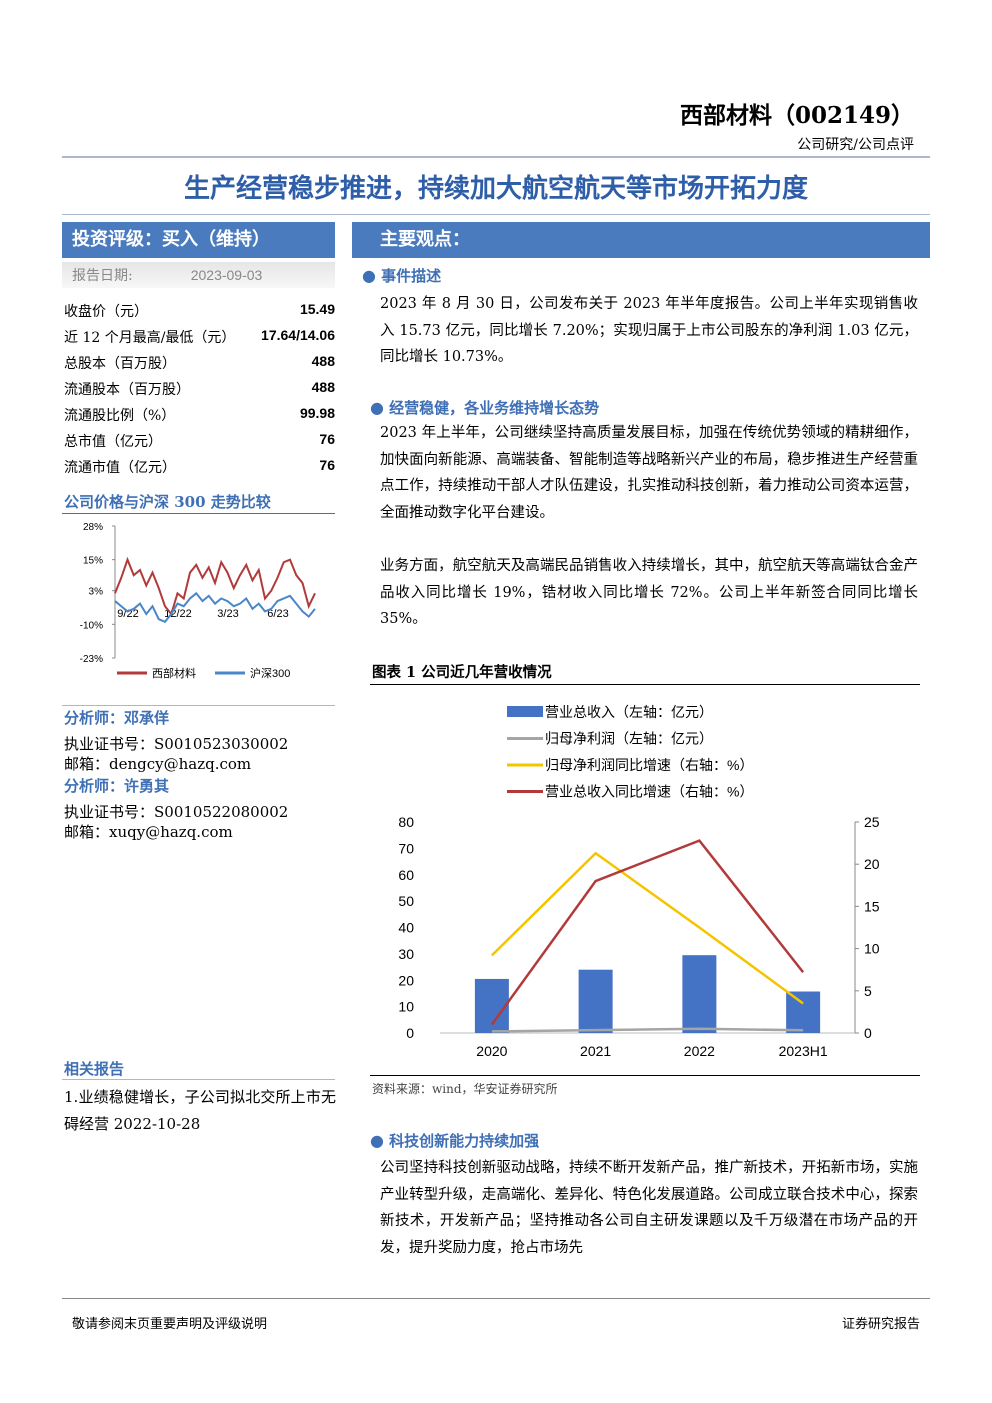 The image size is (992, 1403). What do you see at coordinates (872, 822) in the screenshot?
I see `y2-tick-label: 25` at bounding box center [872, 822].